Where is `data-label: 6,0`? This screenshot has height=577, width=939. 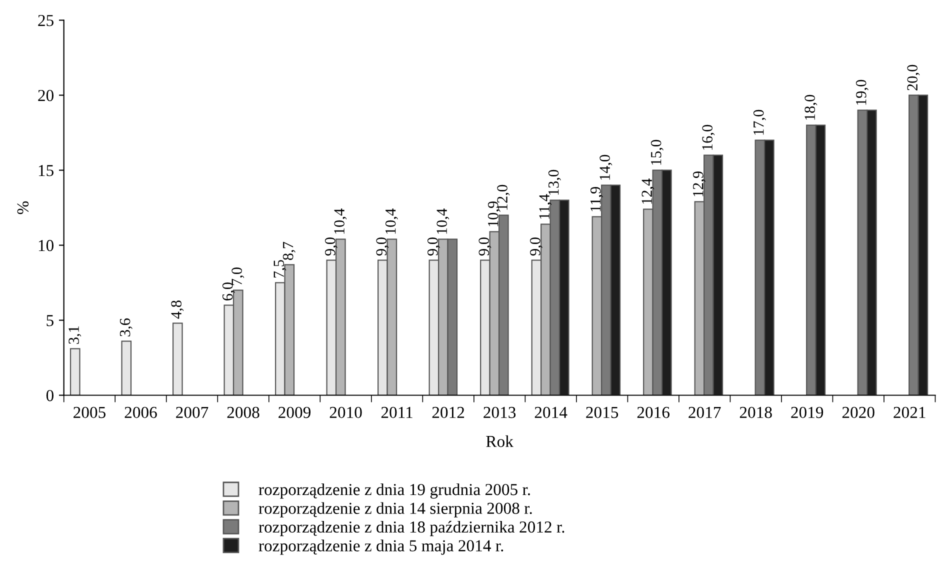 data-label: 6,0 is located at coordinates (228, 291).